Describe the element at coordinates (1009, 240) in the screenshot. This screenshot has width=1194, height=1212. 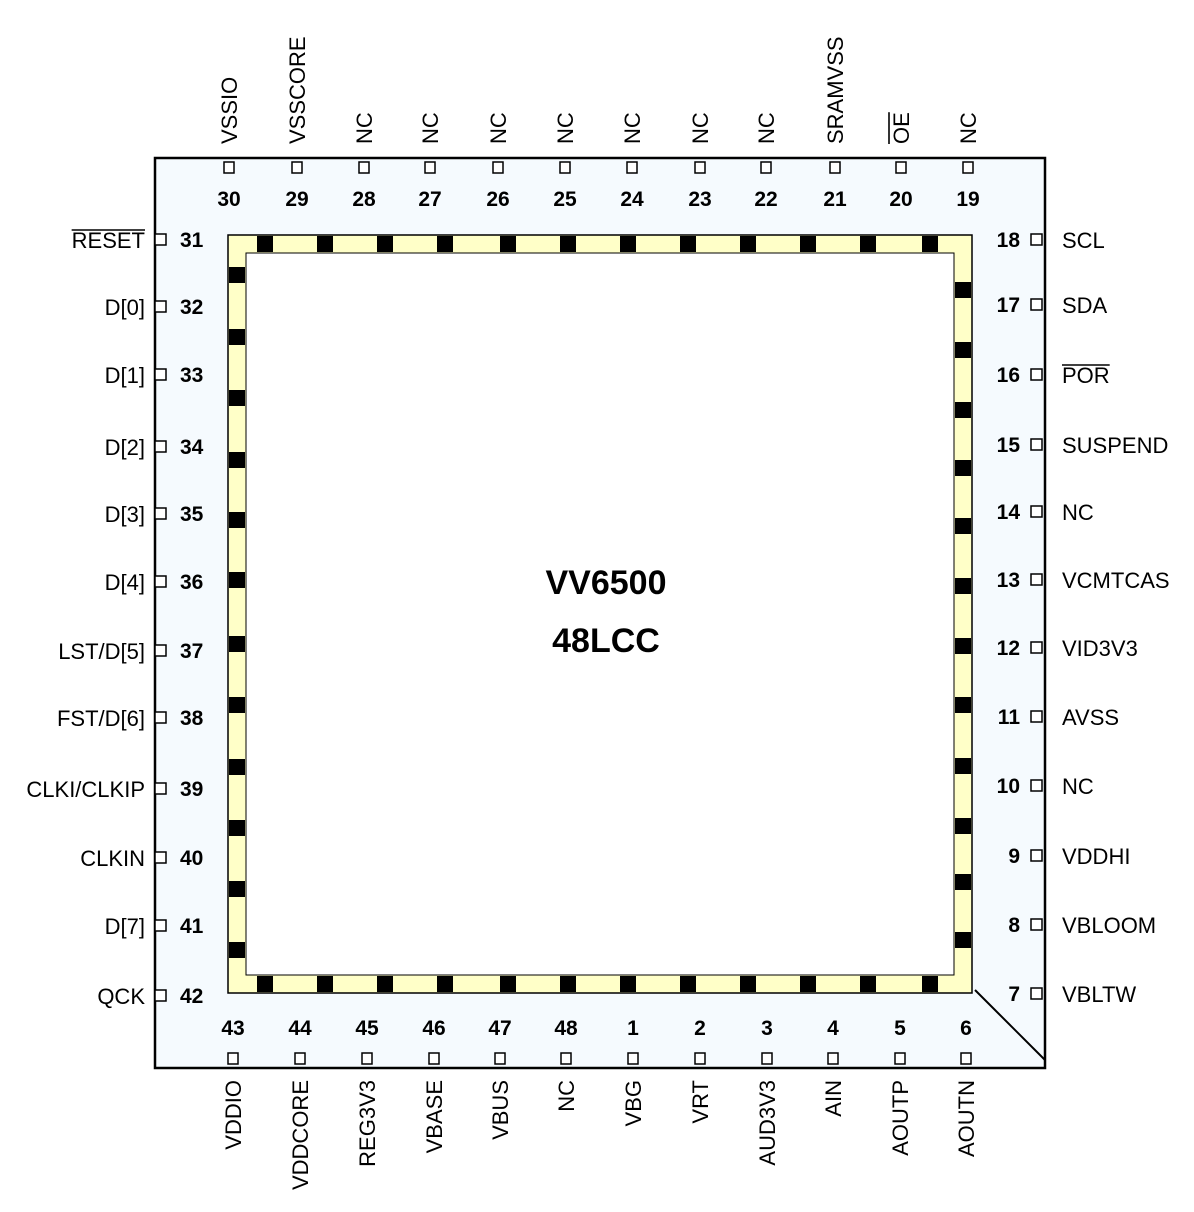
I see `pin-number: 18` at that location.